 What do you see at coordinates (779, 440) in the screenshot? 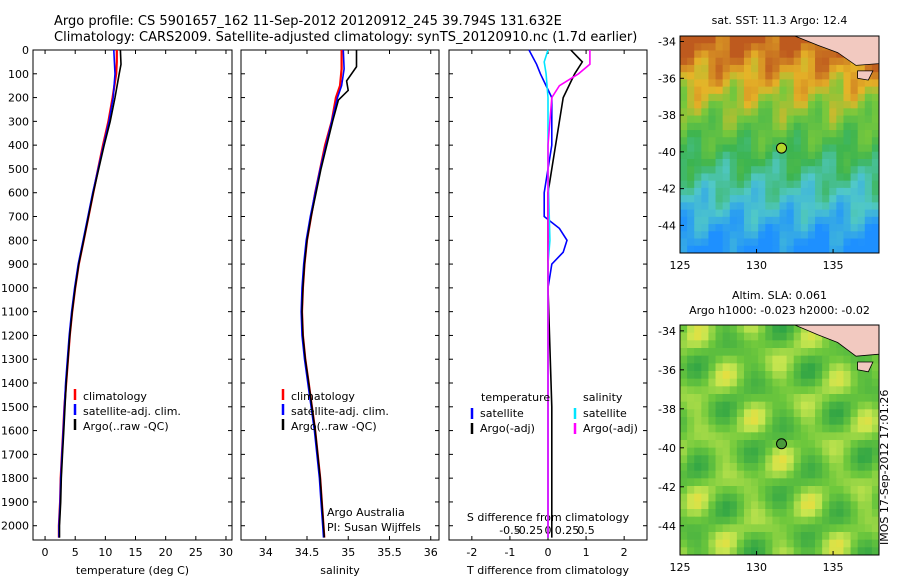
I see `sla-map-frame` at bounding box center [779, 440].